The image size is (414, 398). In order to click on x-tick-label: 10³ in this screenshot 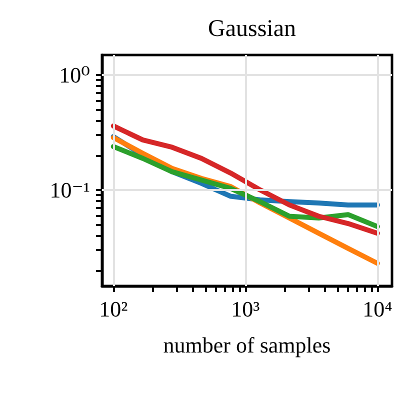, I will do `click(245, 309)`.